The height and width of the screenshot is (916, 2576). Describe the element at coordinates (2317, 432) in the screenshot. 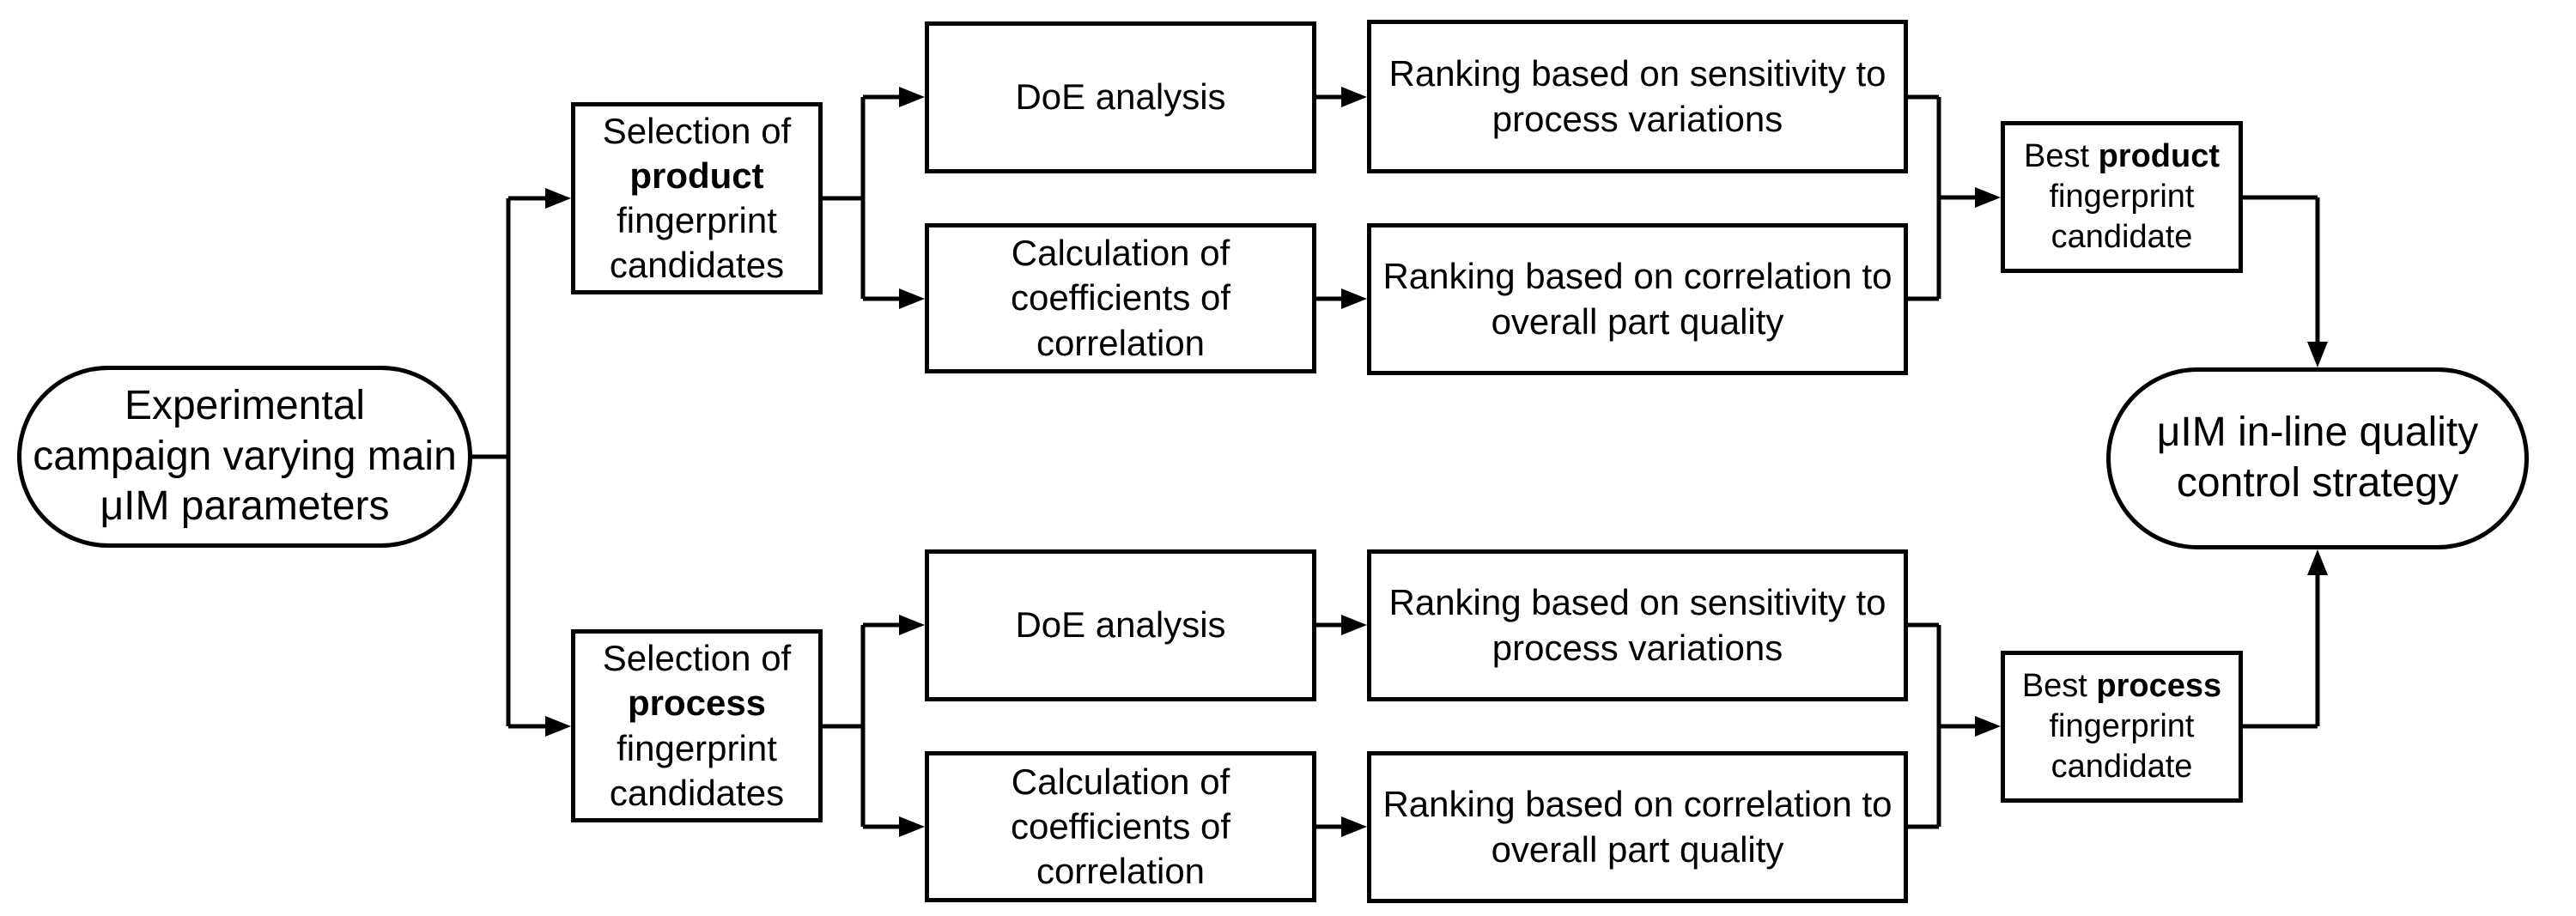

I see `end-line1: μIM in-line quality` at that location.